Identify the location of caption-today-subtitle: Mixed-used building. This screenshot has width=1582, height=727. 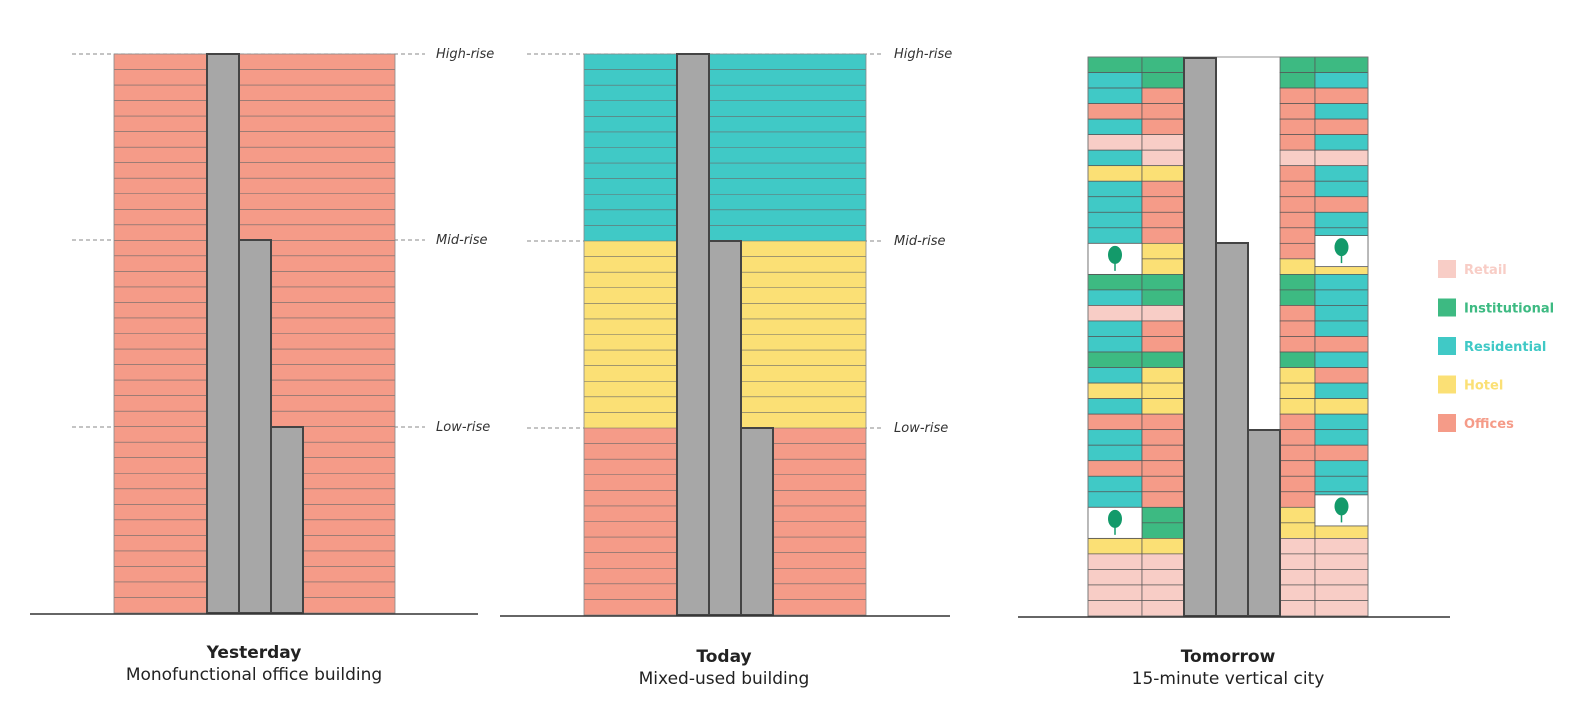
(724, 679).